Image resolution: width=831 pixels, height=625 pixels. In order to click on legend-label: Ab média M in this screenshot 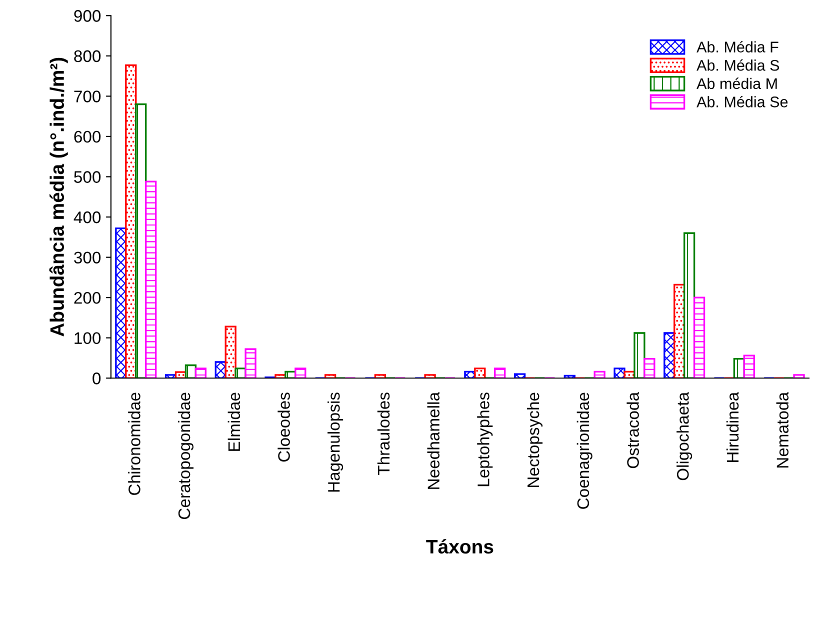, I will do `click(736, 84)`.